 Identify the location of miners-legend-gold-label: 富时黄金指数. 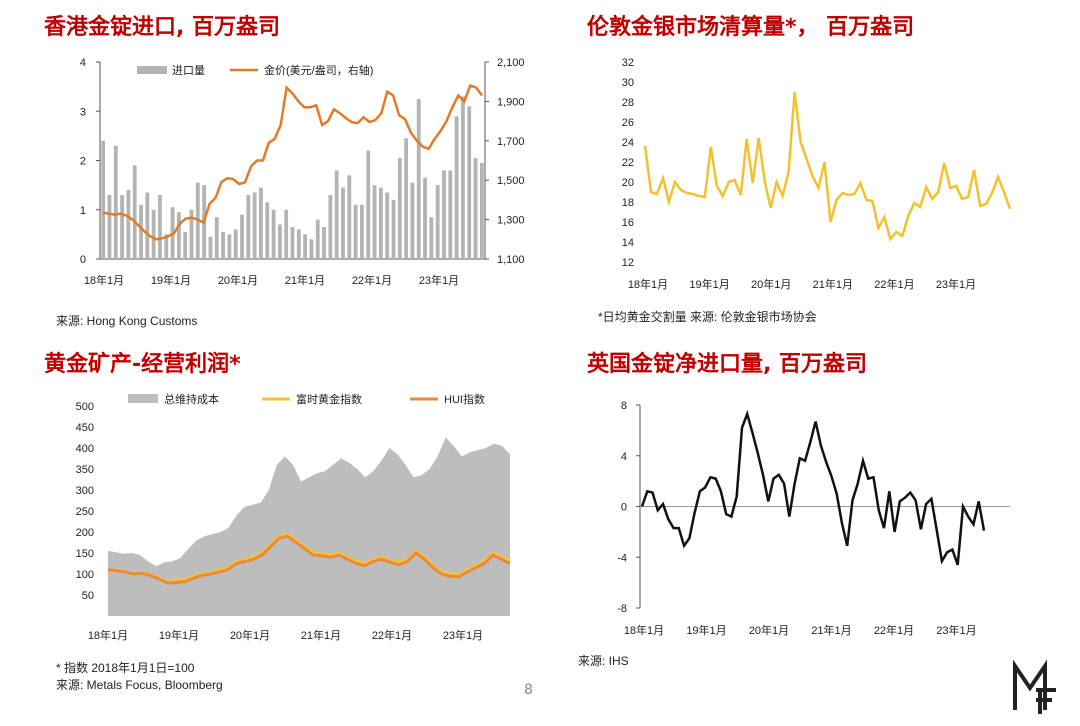
(329, 399).